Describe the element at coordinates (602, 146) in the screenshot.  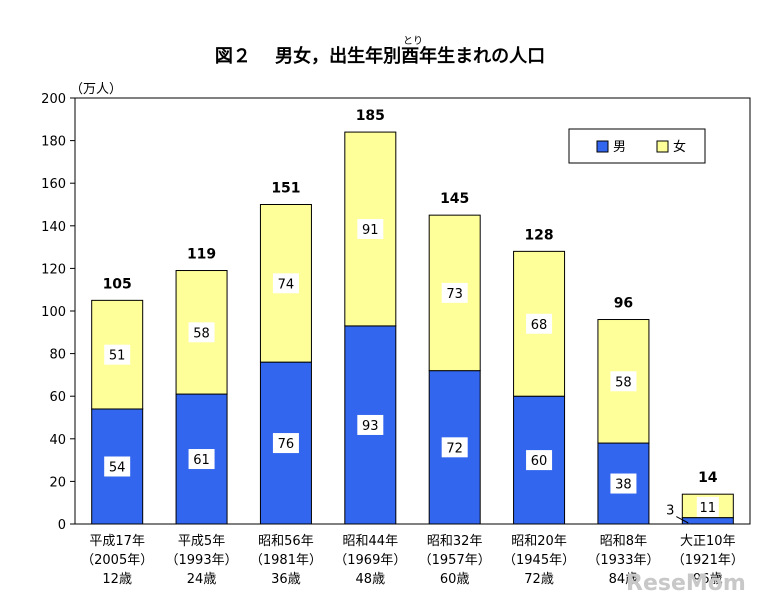
I see `legend-swatch-male` at that location.